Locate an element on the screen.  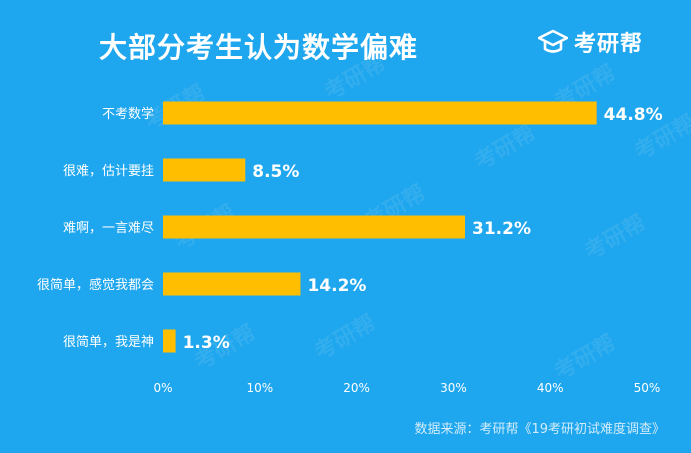
x-tick-label: 10% is located at coordinates (259, 388).